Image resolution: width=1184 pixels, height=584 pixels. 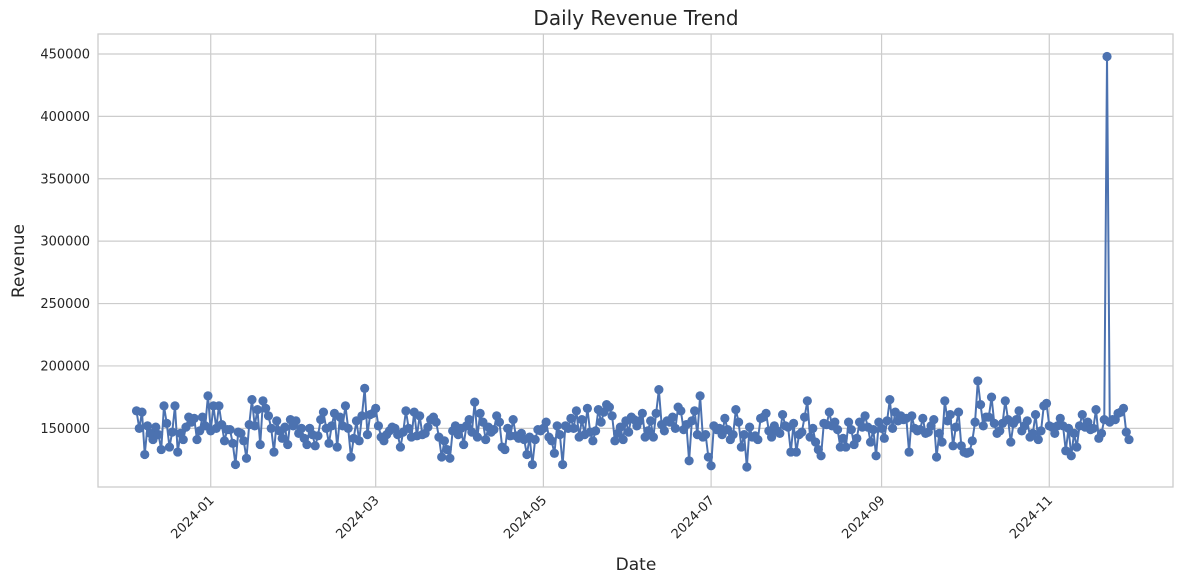 What do you see at coordinates (65, 179) in the screenshot?
I see `y-tick-label: 350000` at bounding box center [65, 179].